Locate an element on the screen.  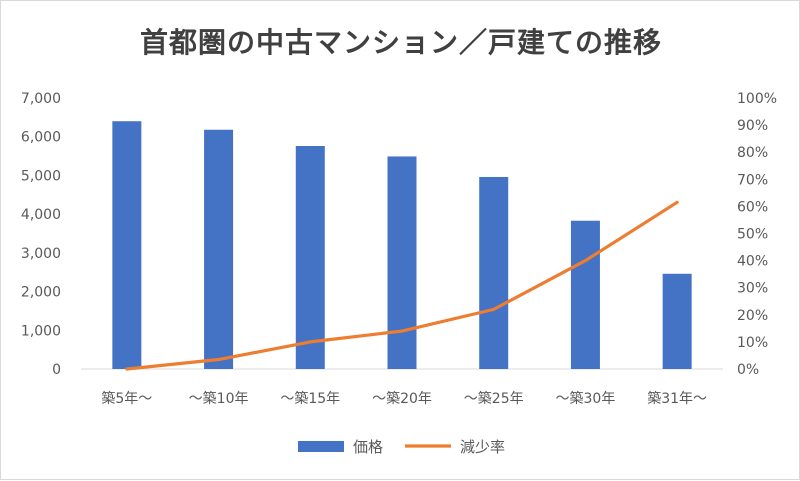
y-left-tick-label: 6,000 is located at coordinates (41, 138).